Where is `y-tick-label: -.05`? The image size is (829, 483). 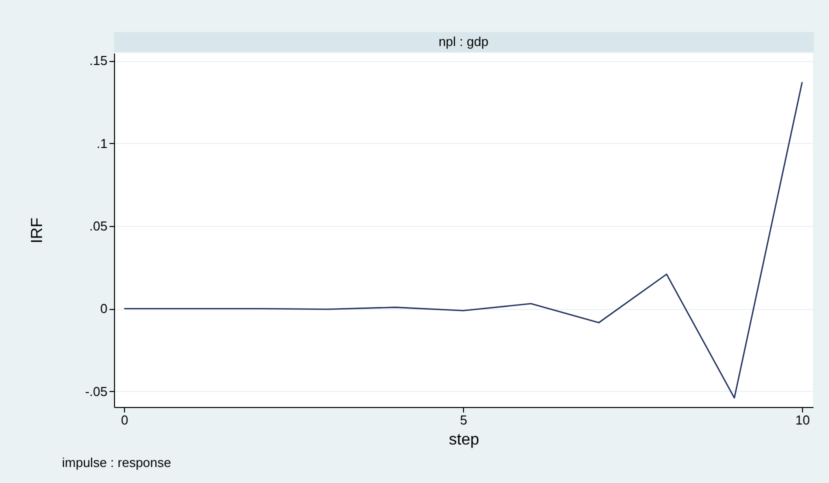
y-tick-label: -.05 is located at coordinates (96, 391).